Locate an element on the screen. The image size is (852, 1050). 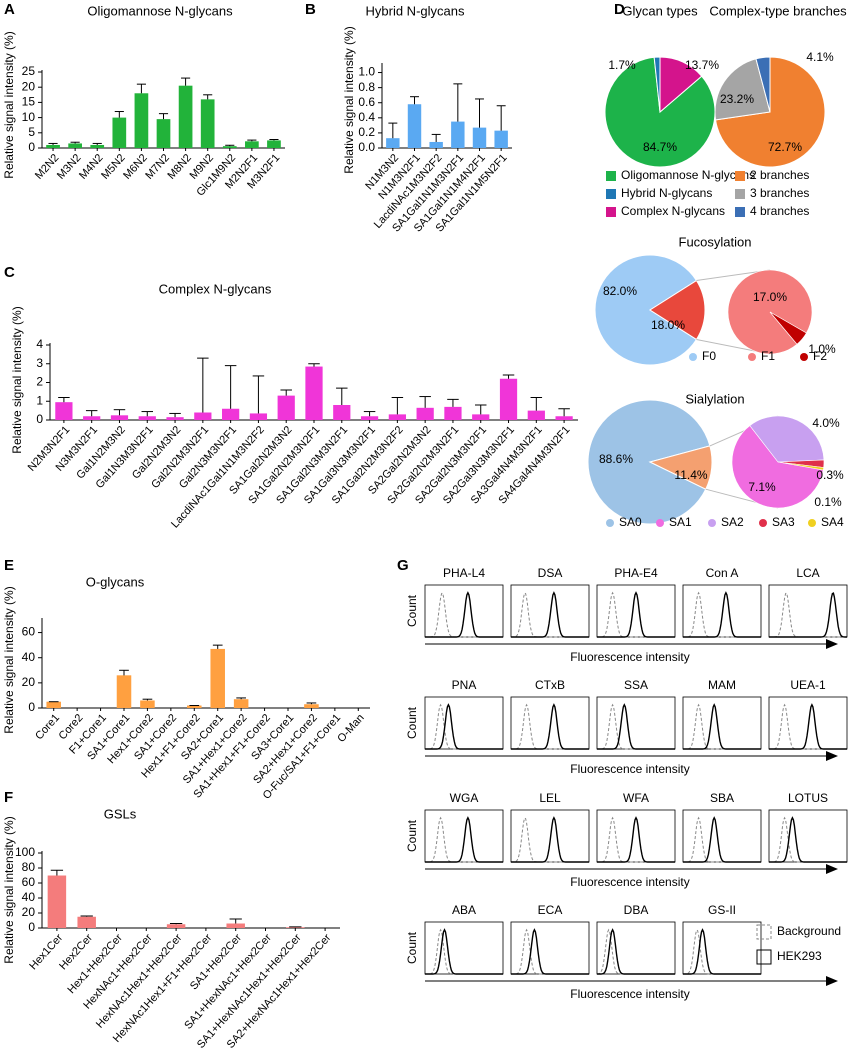
histogram-title: UEA-1 is located at coordinates (808, 685).